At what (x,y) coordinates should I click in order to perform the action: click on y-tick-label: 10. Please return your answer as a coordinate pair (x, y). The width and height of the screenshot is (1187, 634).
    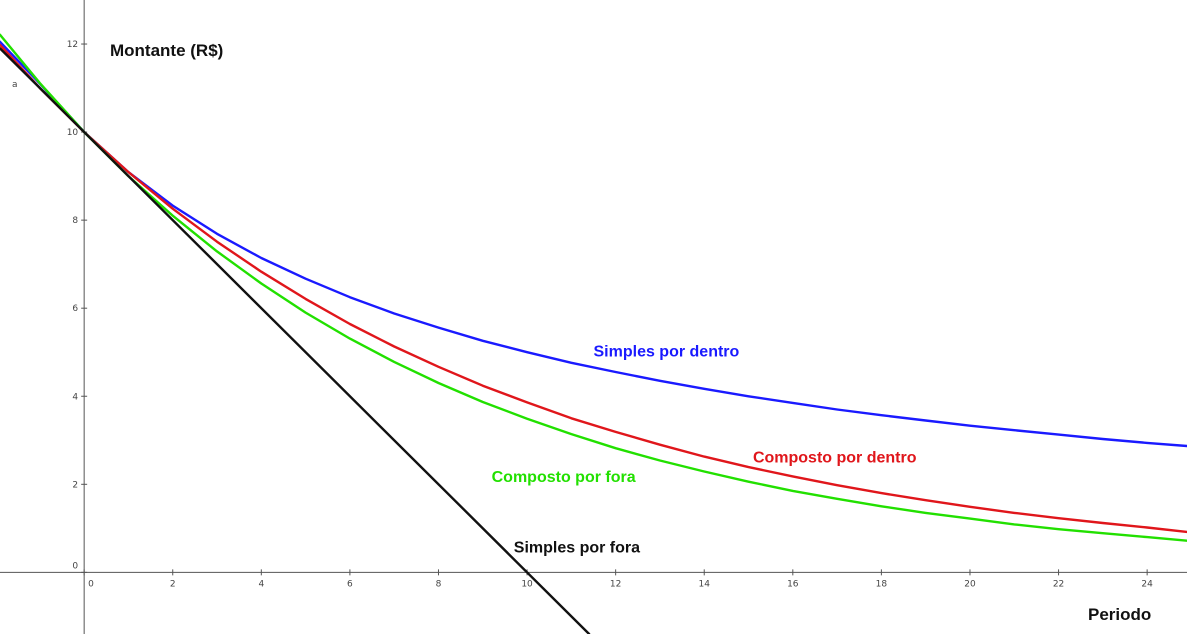
    Looking at the image, I should click on (73, 133).